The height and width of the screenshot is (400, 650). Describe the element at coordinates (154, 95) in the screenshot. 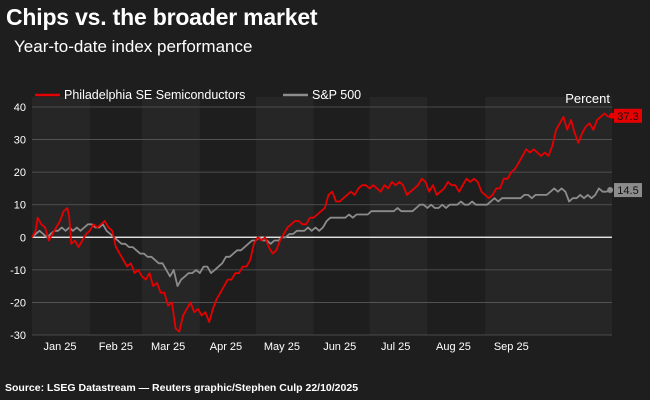

I see `legend-label-sox: Philadelphia SE Semiconductors` at that location.